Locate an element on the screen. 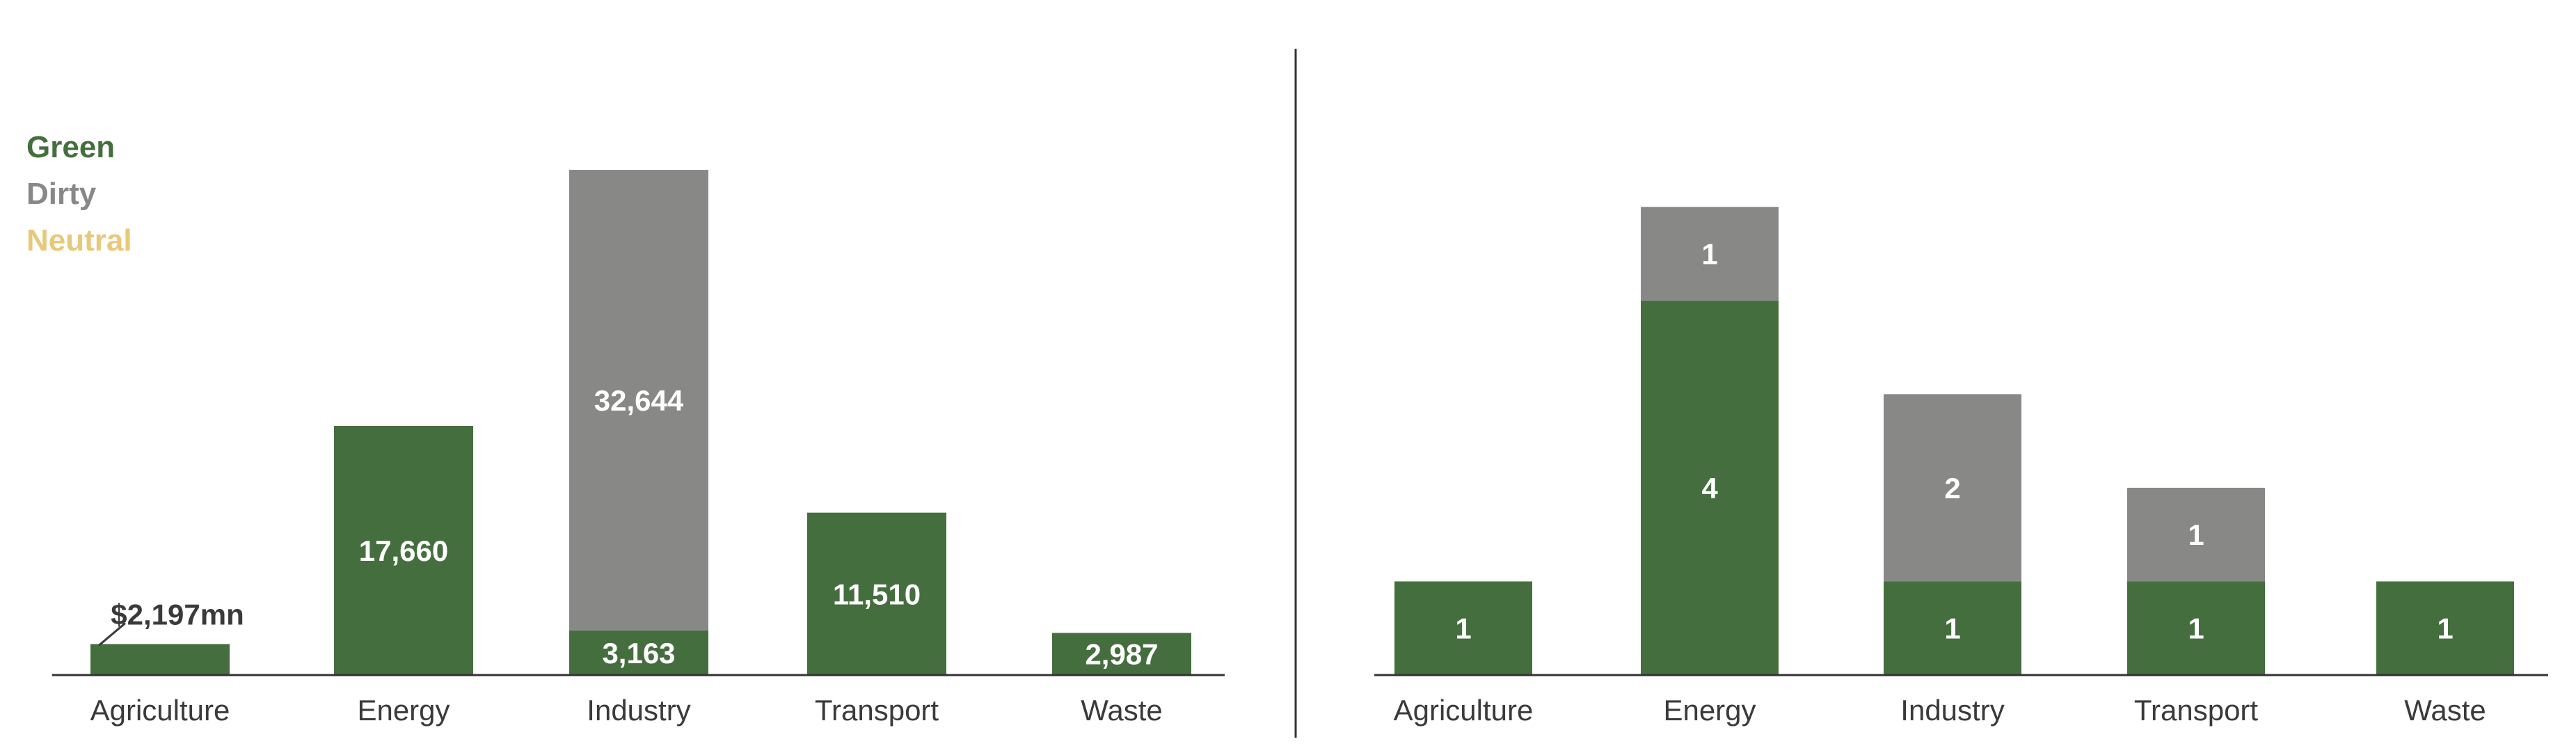 The image size is (2576, 753). legend-item-dirty: Dirty is located at coordinates (61, 194).